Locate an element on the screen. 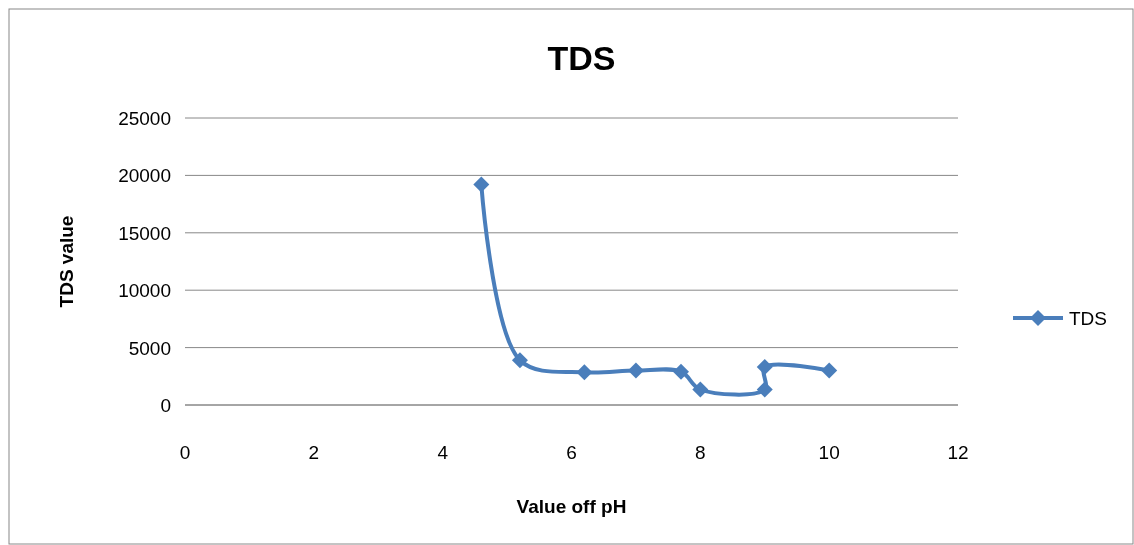  x-tick-label: 2 is located at coordinates (314, 452).